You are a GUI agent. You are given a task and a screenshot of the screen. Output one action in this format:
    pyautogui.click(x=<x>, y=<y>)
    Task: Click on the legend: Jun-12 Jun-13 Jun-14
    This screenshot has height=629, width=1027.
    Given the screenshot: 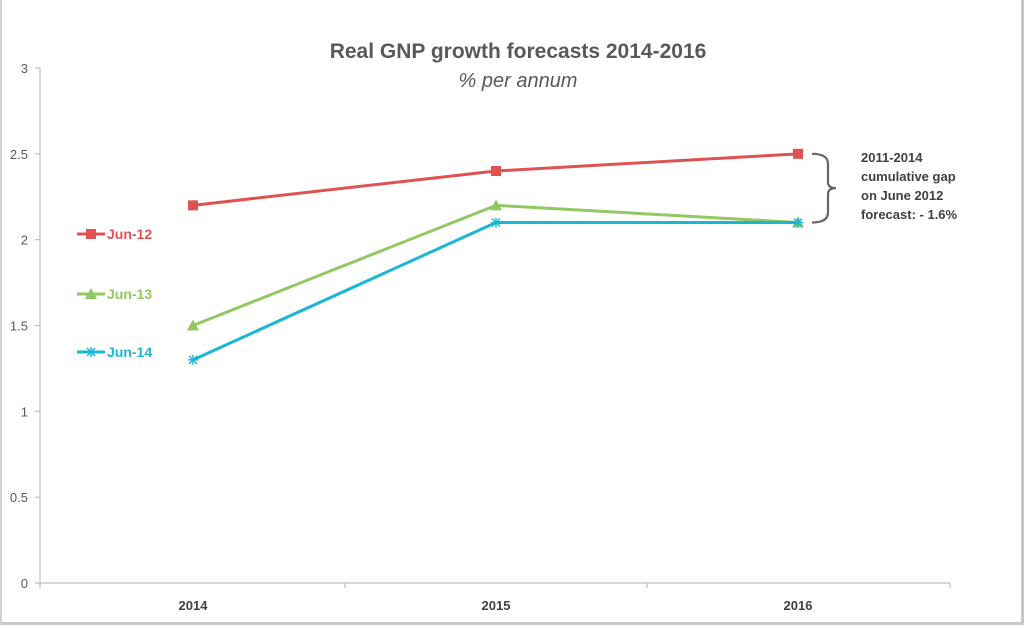 What is the action you would take?
    pyautogui.click(x=114, y=293)
    